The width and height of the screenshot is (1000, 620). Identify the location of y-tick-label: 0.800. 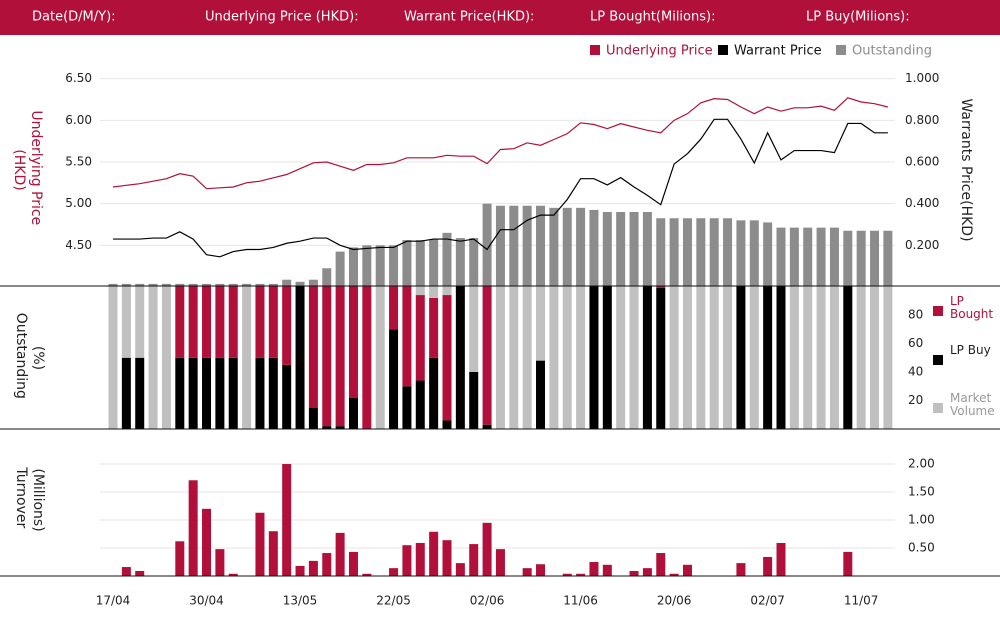
(922, 120).